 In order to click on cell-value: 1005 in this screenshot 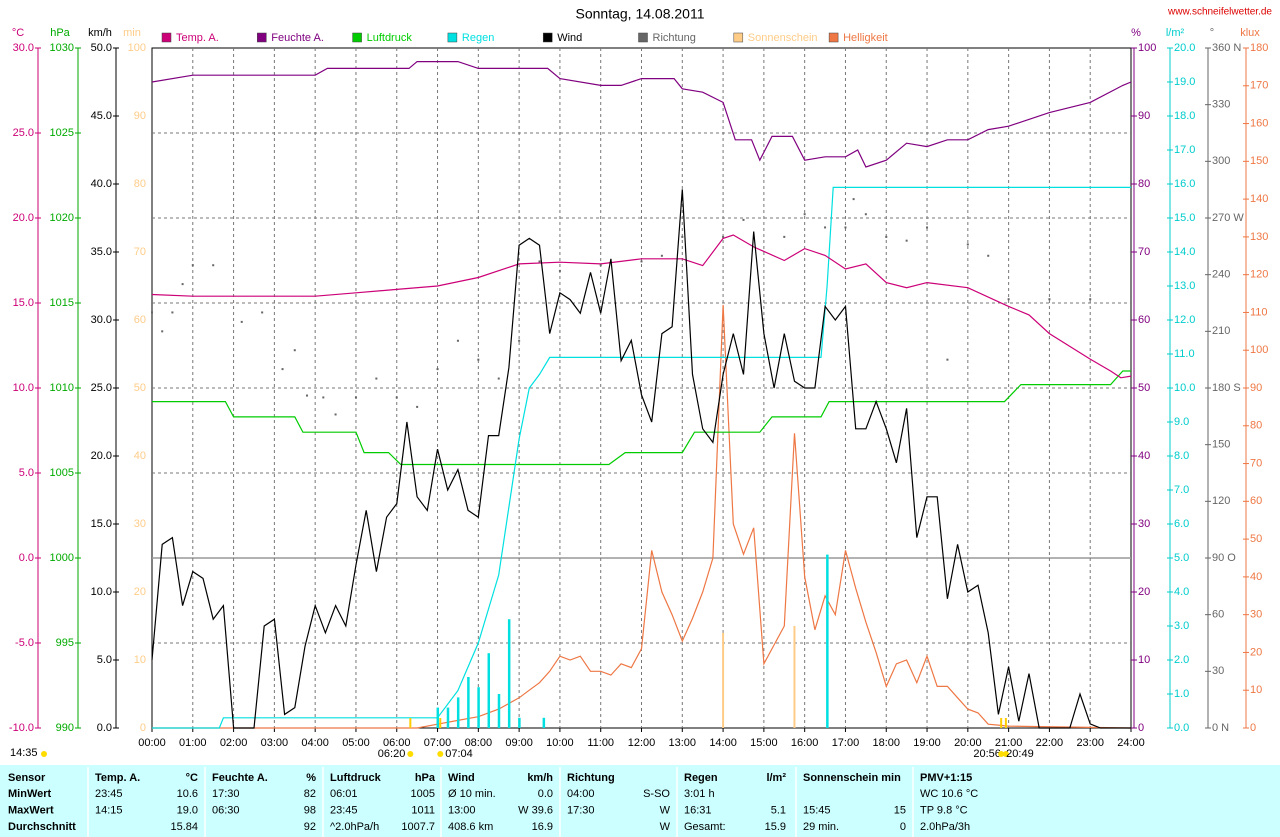, I will do `click(423, 794)`.